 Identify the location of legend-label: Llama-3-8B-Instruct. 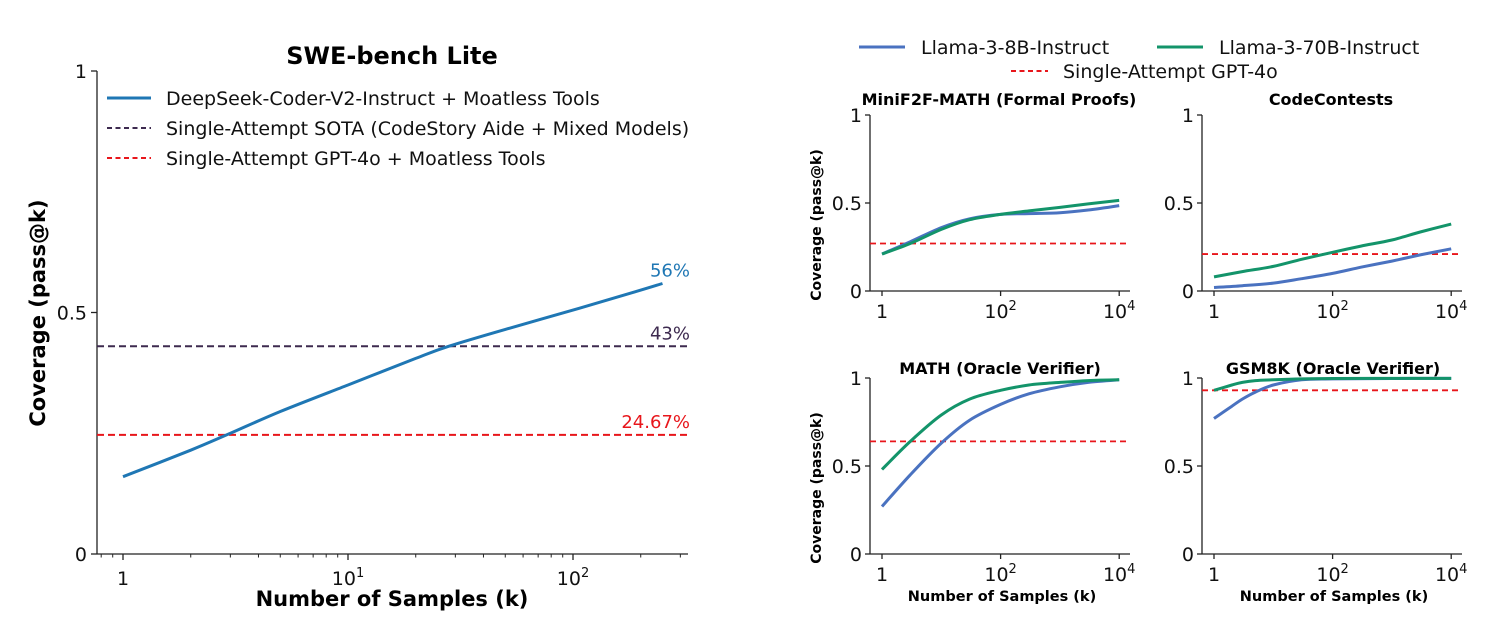
(1015, 48).